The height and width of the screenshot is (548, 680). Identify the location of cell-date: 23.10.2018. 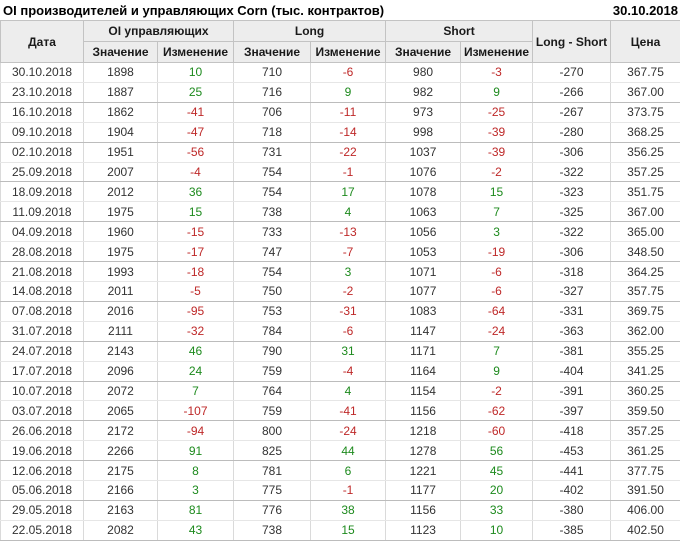
(42, 92).